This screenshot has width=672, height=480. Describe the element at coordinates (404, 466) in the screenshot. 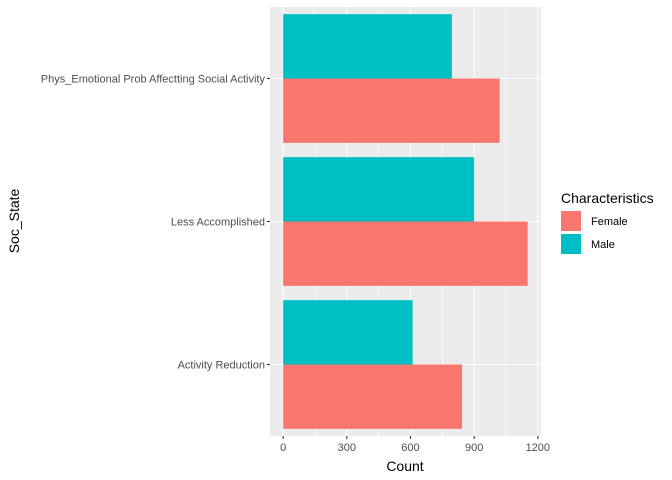

I see `x-axis-title: Count` at that location.